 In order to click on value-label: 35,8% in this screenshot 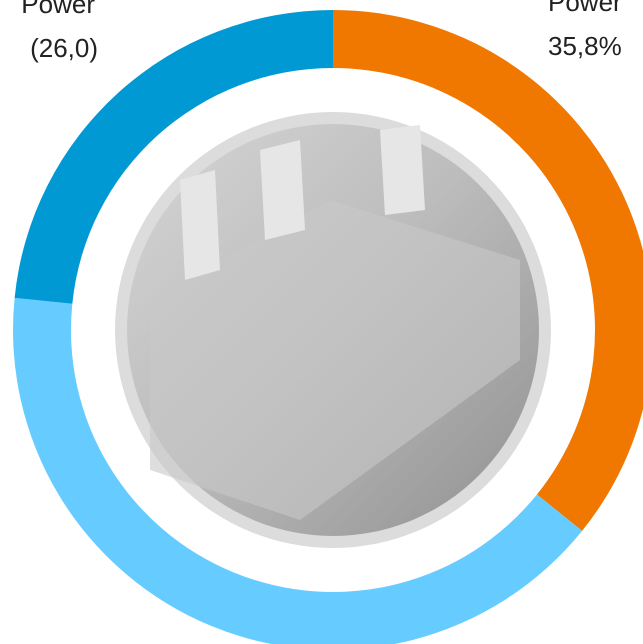, I will do `click(585, 46)`.